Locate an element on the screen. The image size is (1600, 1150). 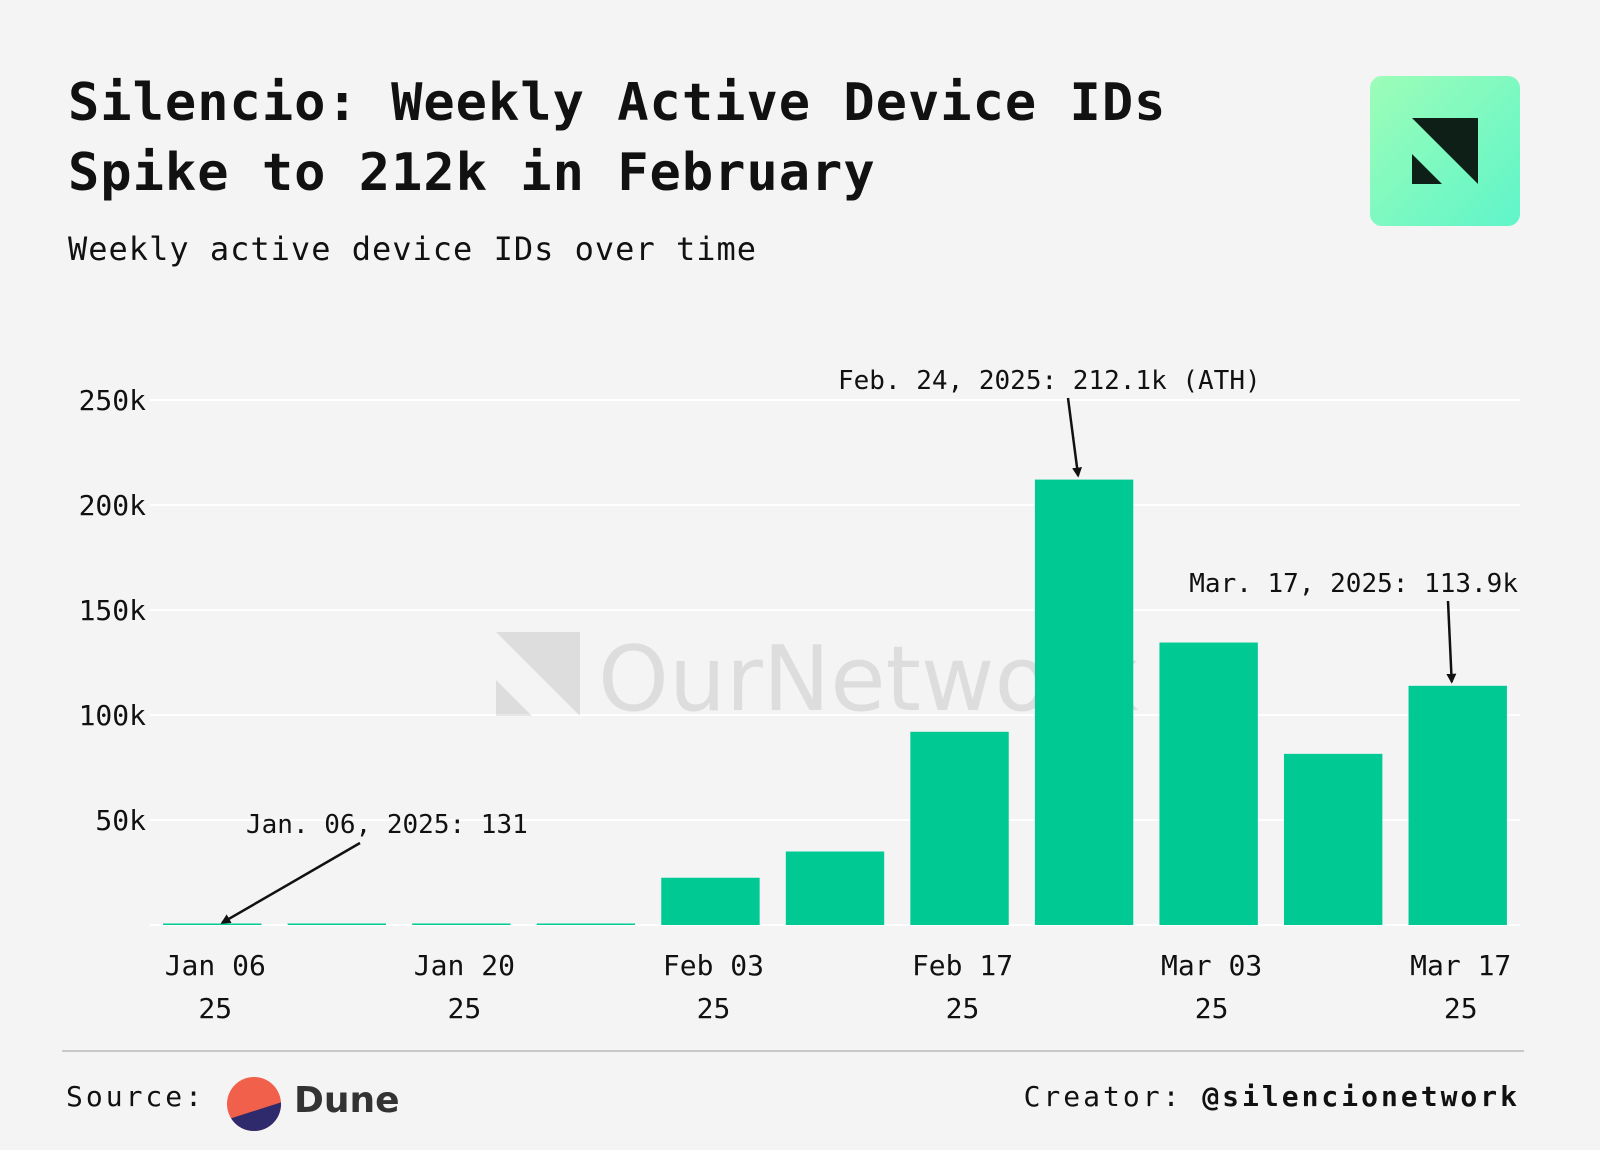
source-name: Dune is located at coordinates (347, 1100).